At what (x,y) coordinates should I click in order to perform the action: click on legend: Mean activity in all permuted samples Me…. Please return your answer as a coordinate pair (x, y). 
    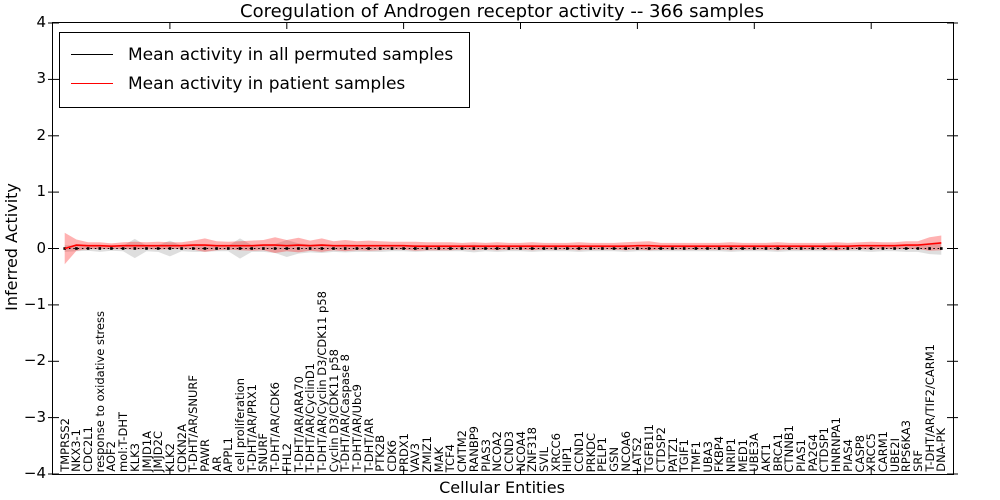
    Looking at the image, I should click on (265, 70).